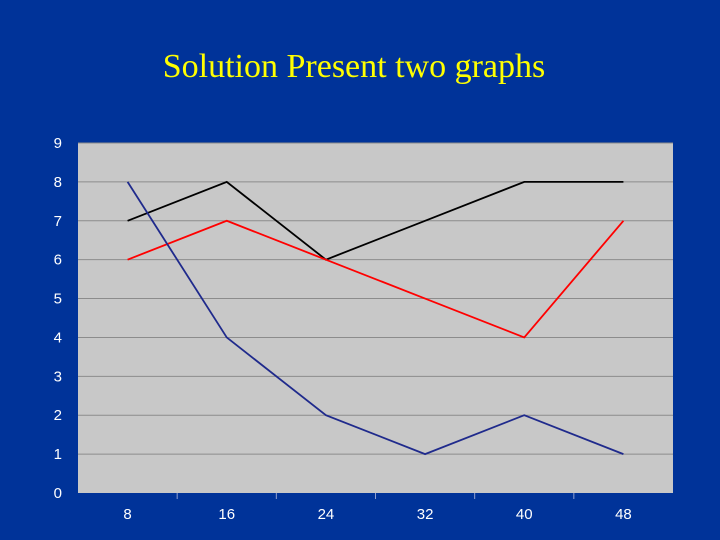  What do you see at coordinates (58, 493) in the screenshot?
I see `y-tick-label: 0` at bounding box center [58, 493].